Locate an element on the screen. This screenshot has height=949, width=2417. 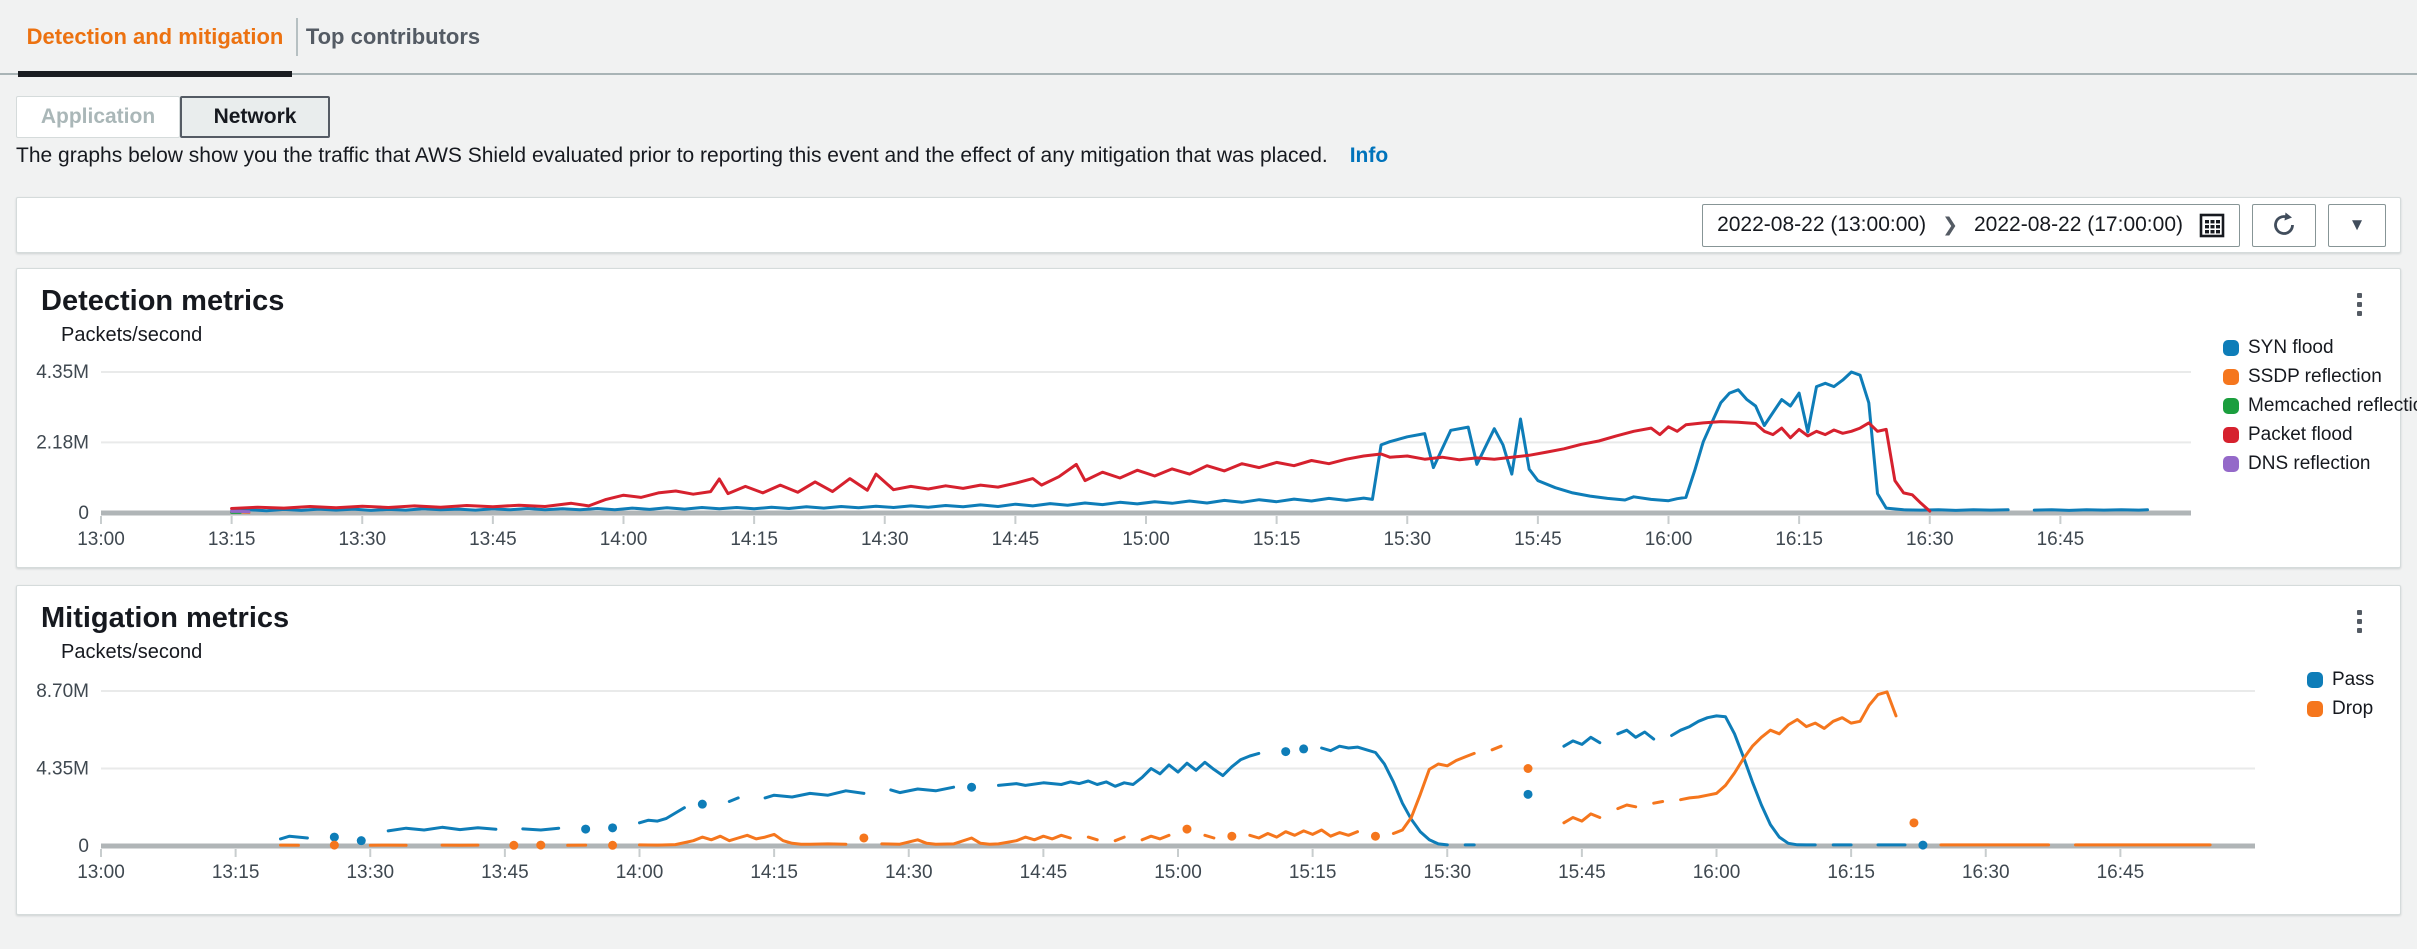
tab-top-contributors-label: Top contributors is located at coordinates (393, 36).